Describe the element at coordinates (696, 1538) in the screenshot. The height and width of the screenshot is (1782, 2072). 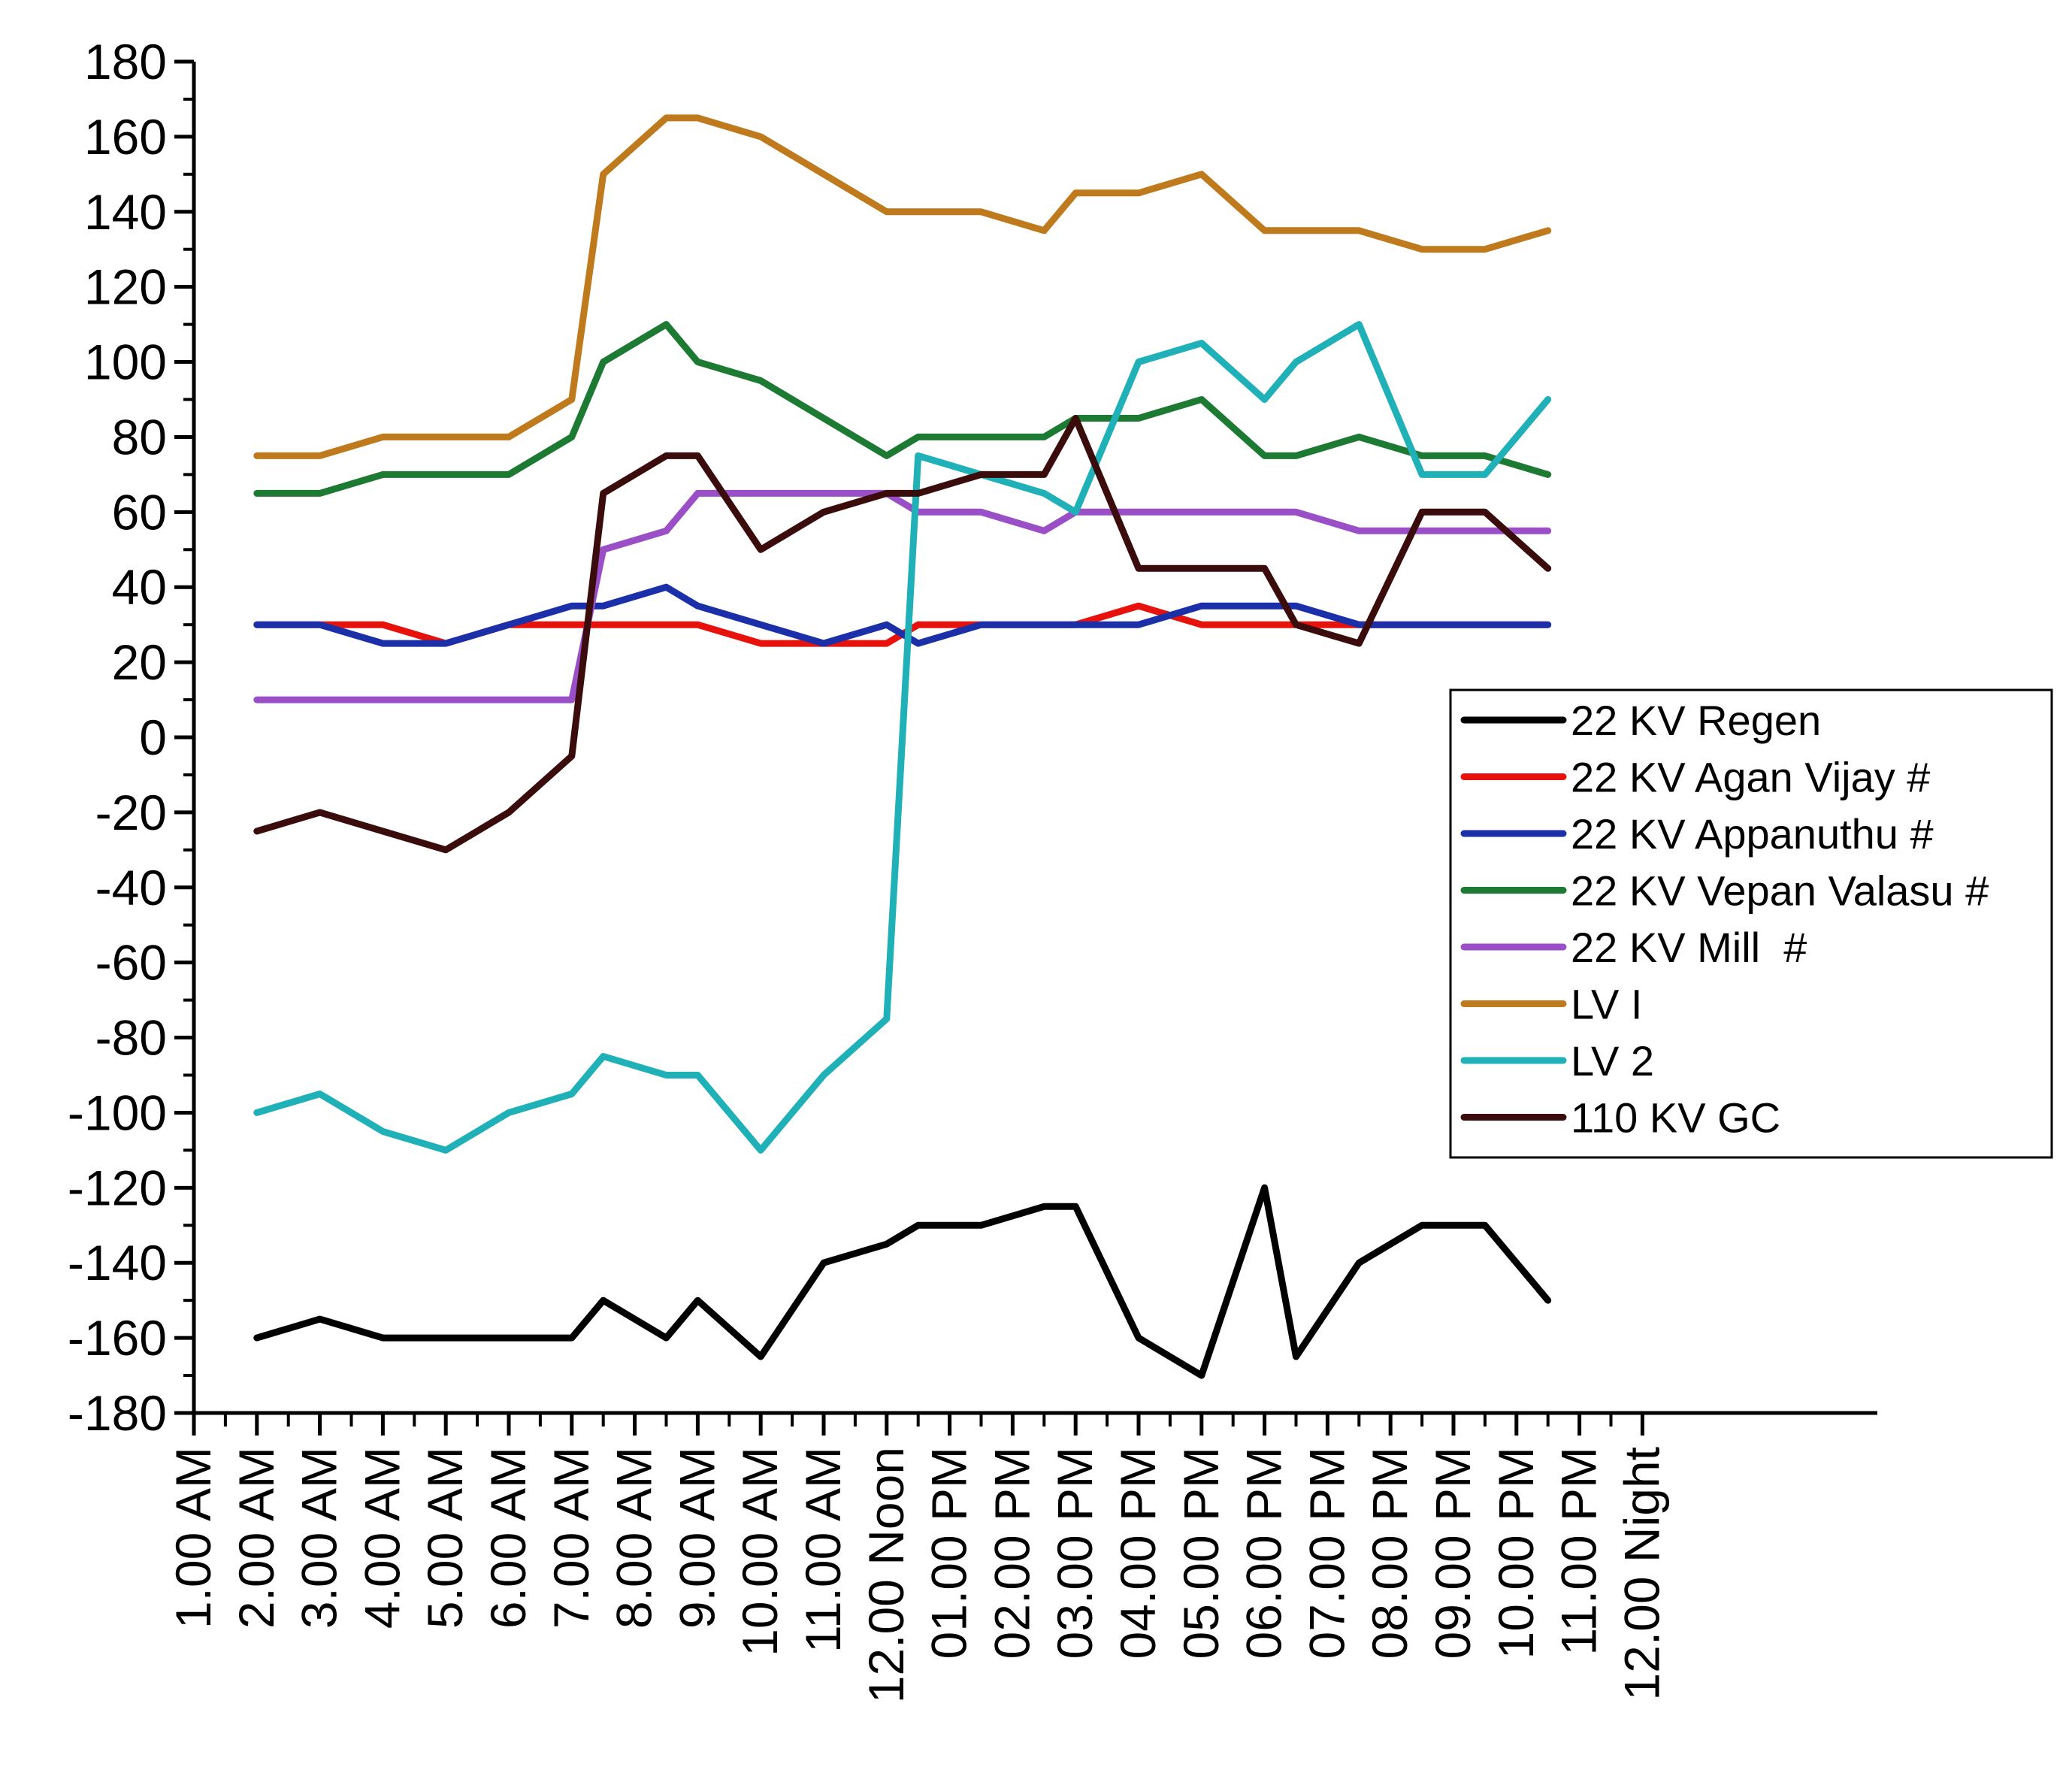
I see `x-tick-label: 9.00 AM` at that location.